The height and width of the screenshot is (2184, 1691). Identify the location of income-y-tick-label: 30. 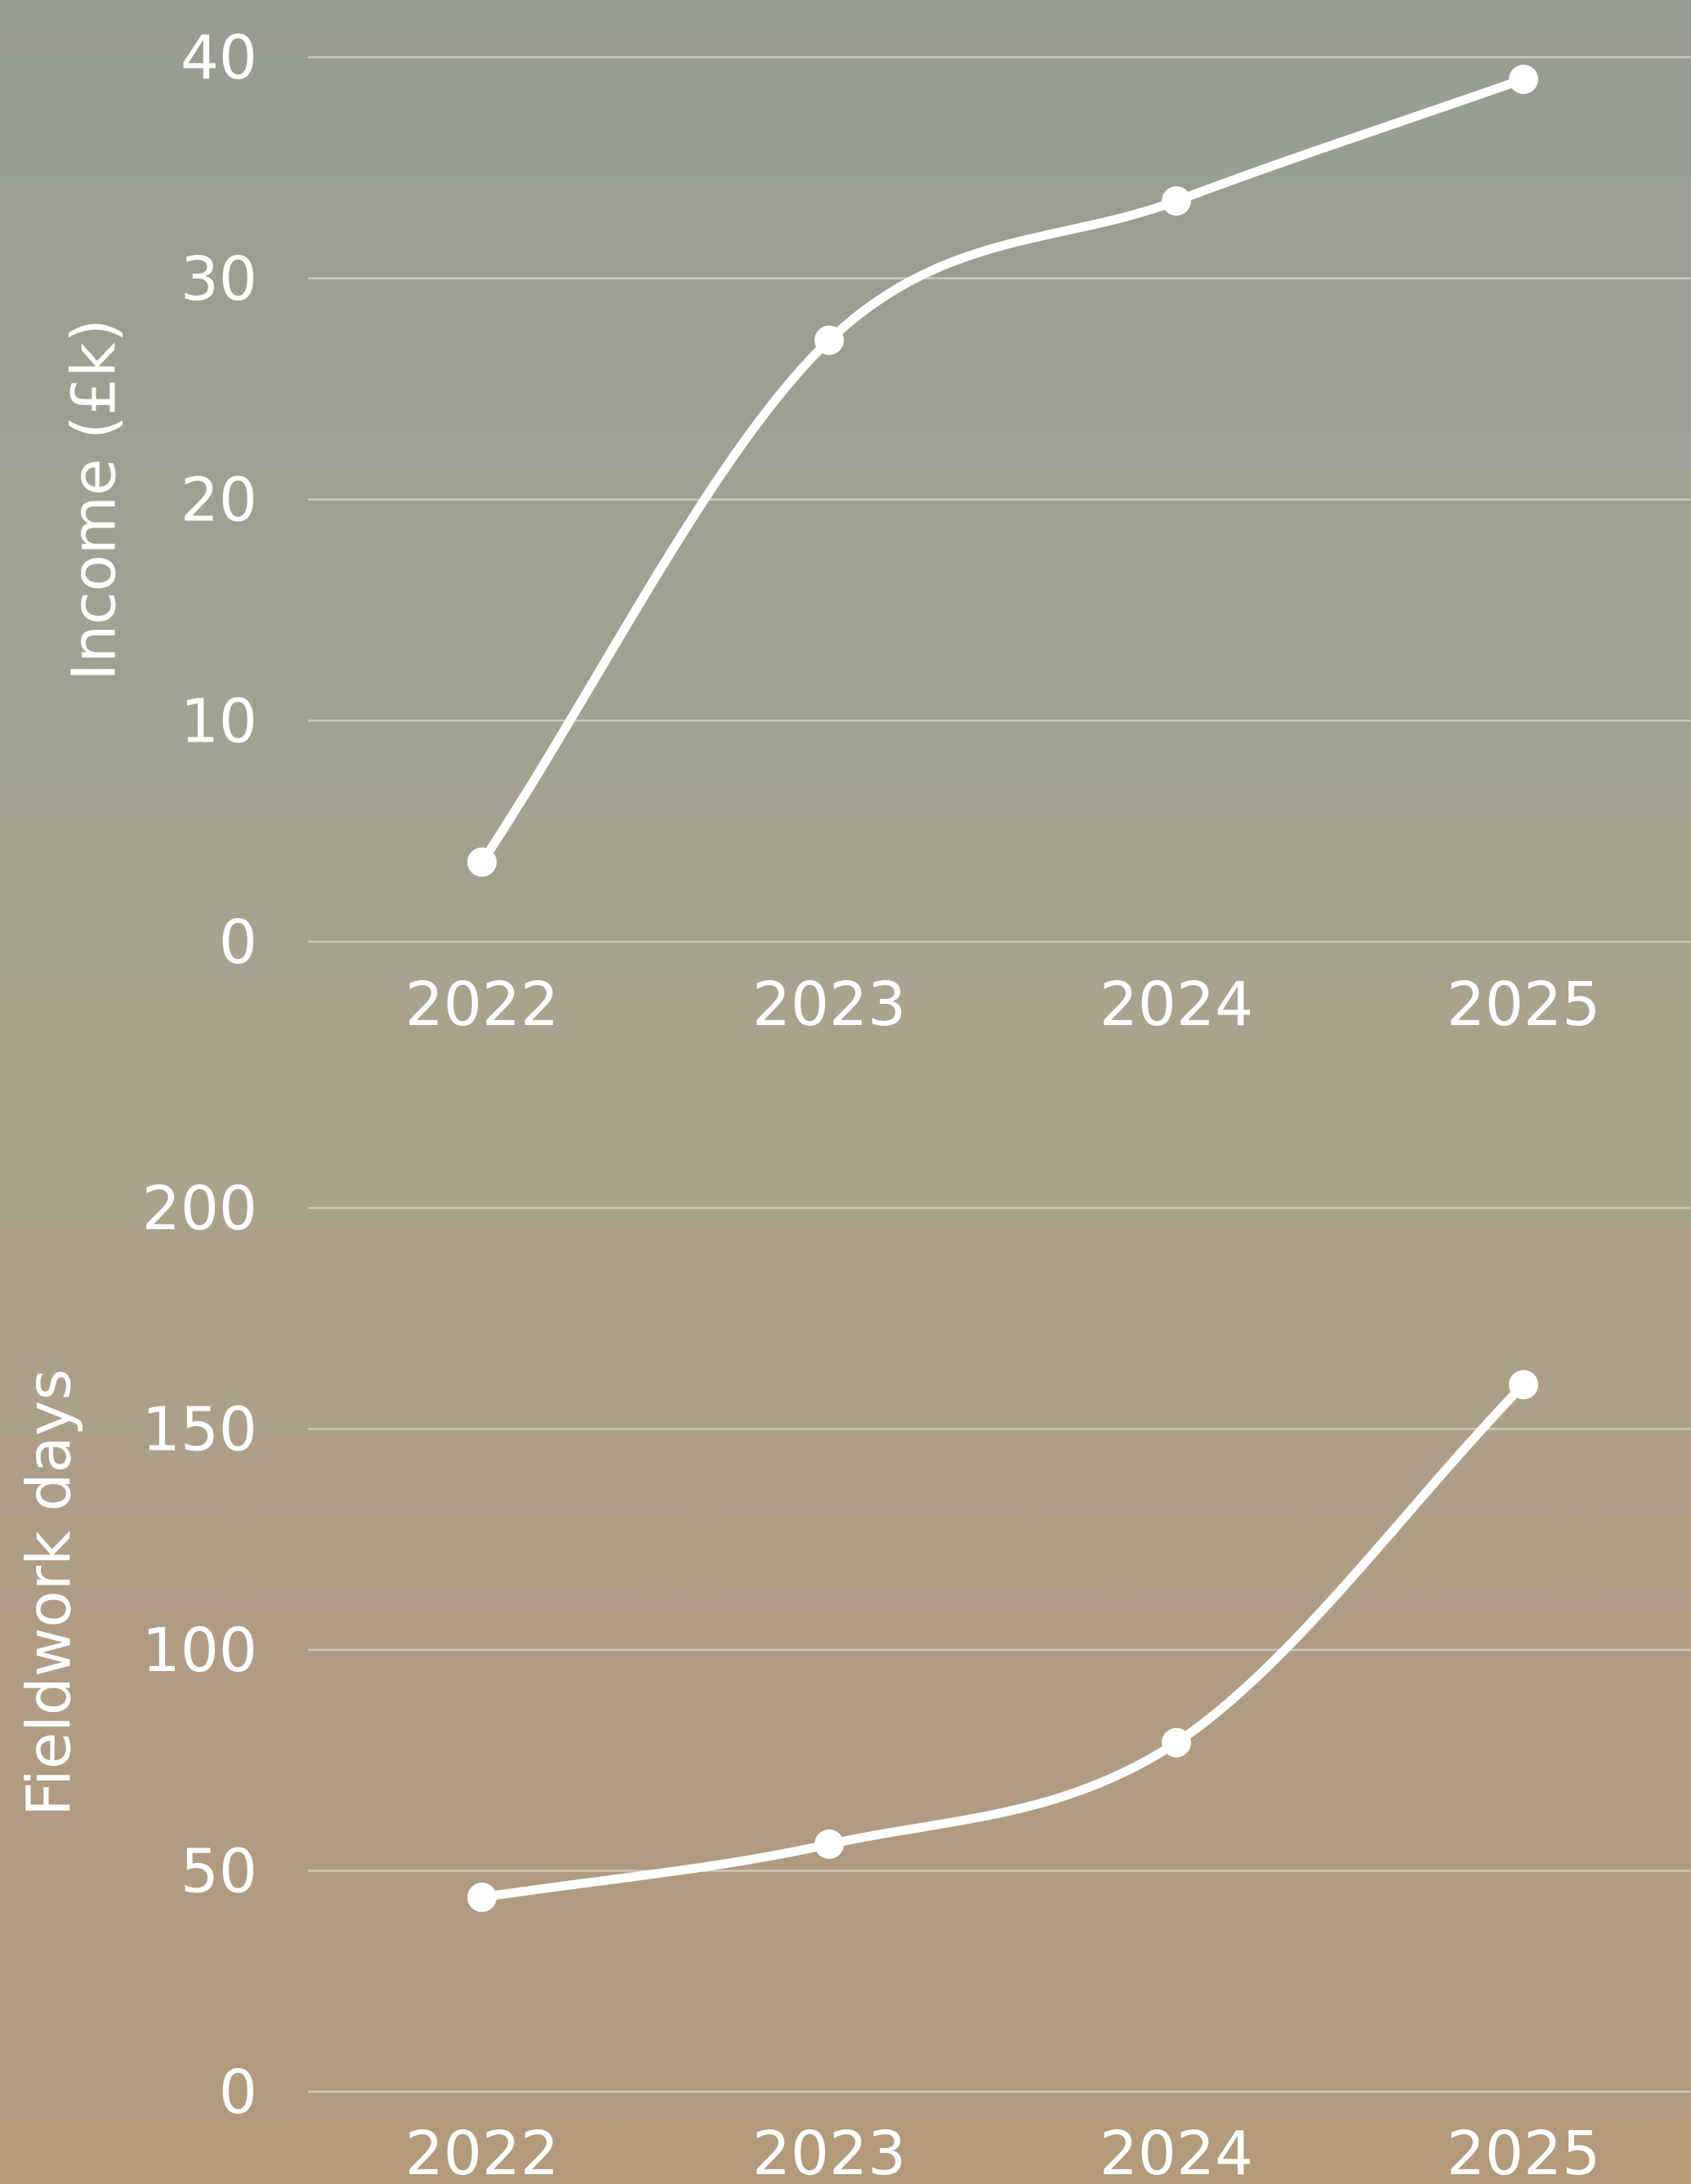
(219, 279).